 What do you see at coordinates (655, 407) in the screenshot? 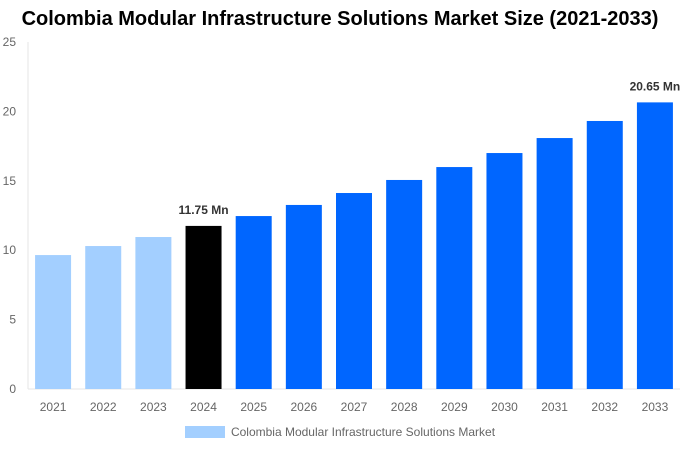
I see `x-tick-label: 2033` at bounding box center [655, 407].